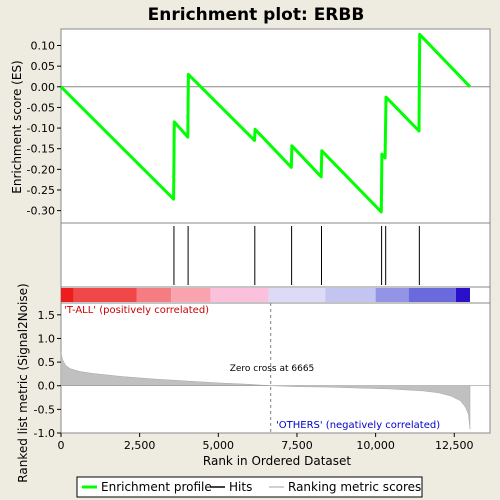  I want to click on x-axis: 0 2,500 5,000 7,500 10,000 12,500, so click(266, 442).